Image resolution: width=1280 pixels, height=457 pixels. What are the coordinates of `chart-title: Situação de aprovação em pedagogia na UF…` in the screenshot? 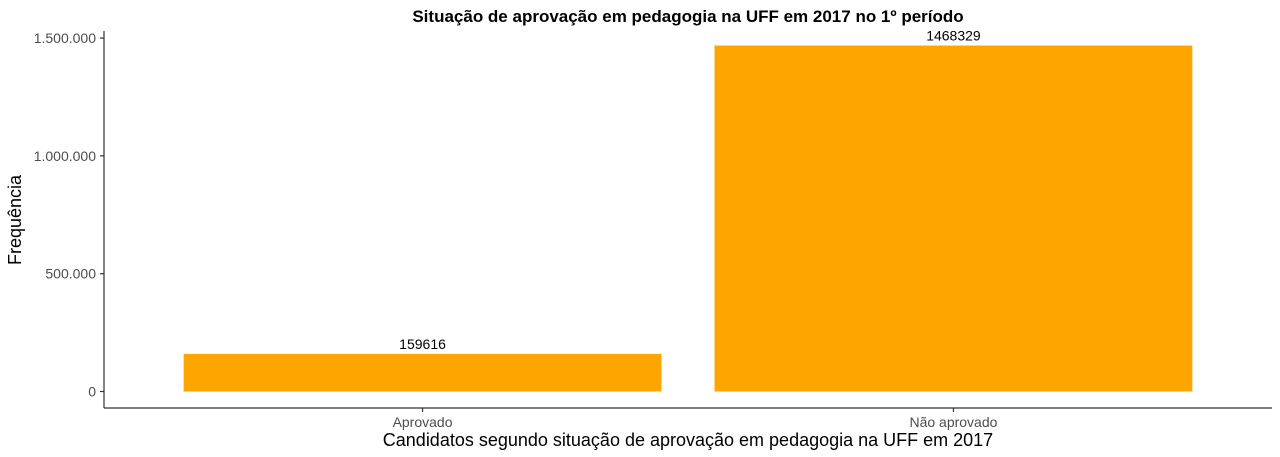 It's located at (687, 16).